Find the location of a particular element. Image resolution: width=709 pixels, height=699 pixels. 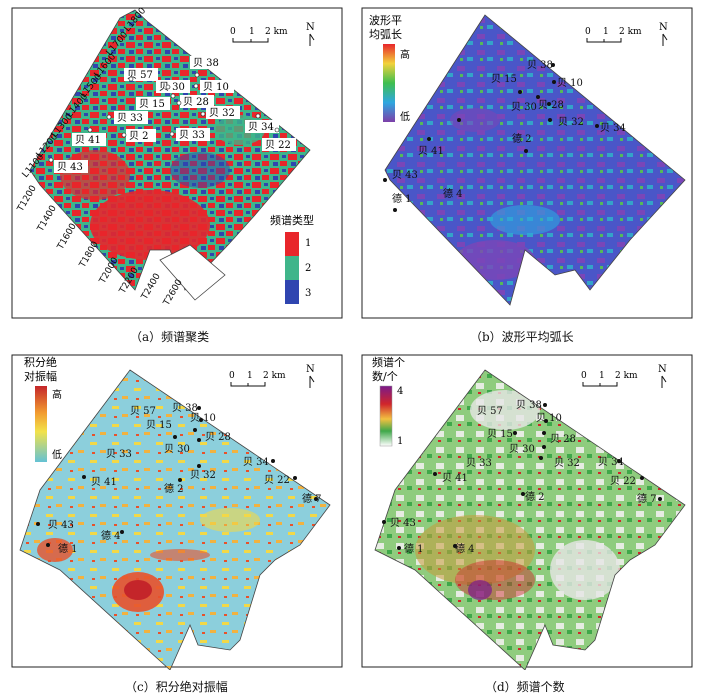

trace-label: T1800 is located at coordinates (88, 255).